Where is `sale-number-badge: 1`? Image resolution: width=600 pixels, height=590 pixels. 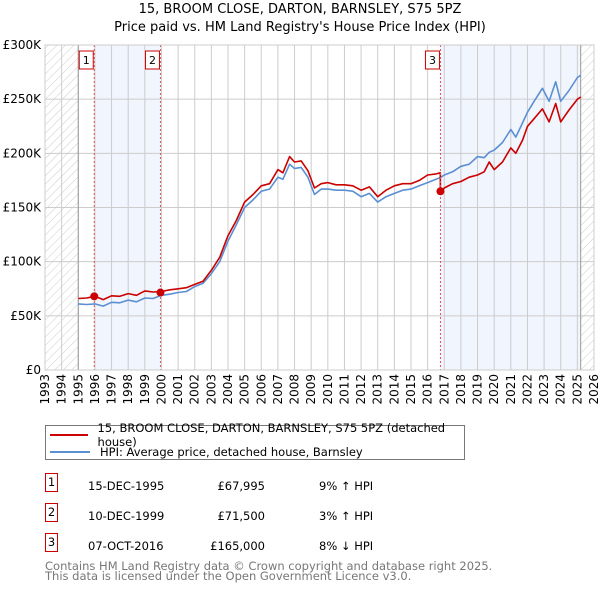
sale-number-badge: 1 is located at coordinates (51, 482).